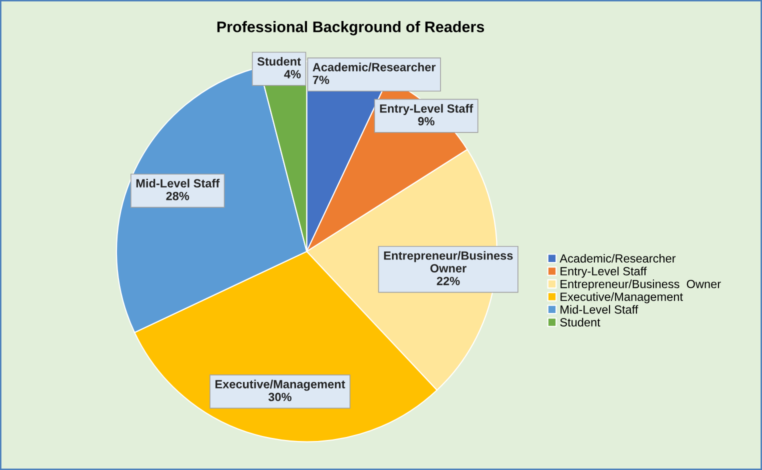  Describe the element at coordinates (280, 385) in the screenshot. I see `slice-label: Executive/Management` at that location.